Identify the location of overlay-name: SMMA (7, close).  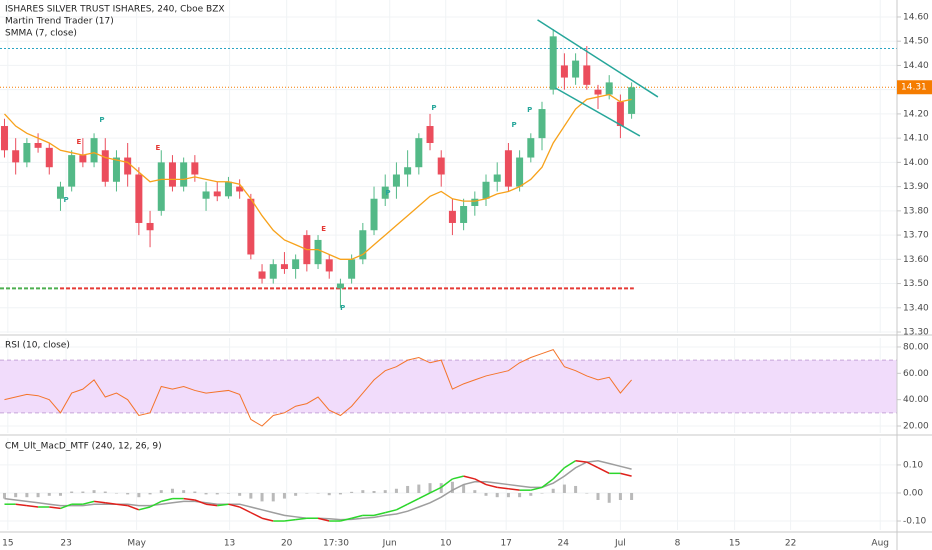
(41, 34).